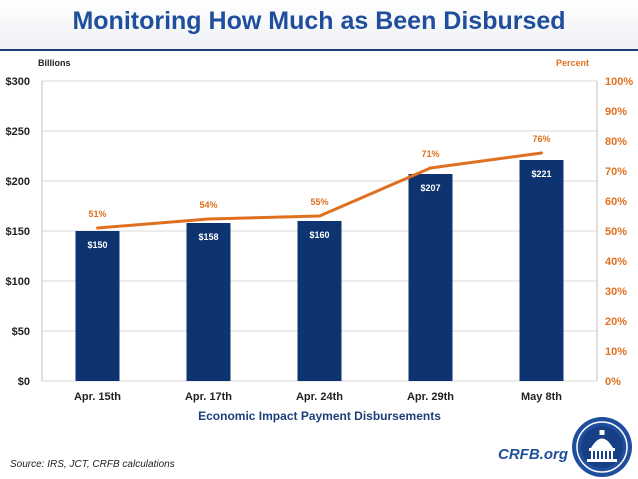  Describe the element at coordinates (319, 50) in the screenshot. I see `title-divider` at that location.